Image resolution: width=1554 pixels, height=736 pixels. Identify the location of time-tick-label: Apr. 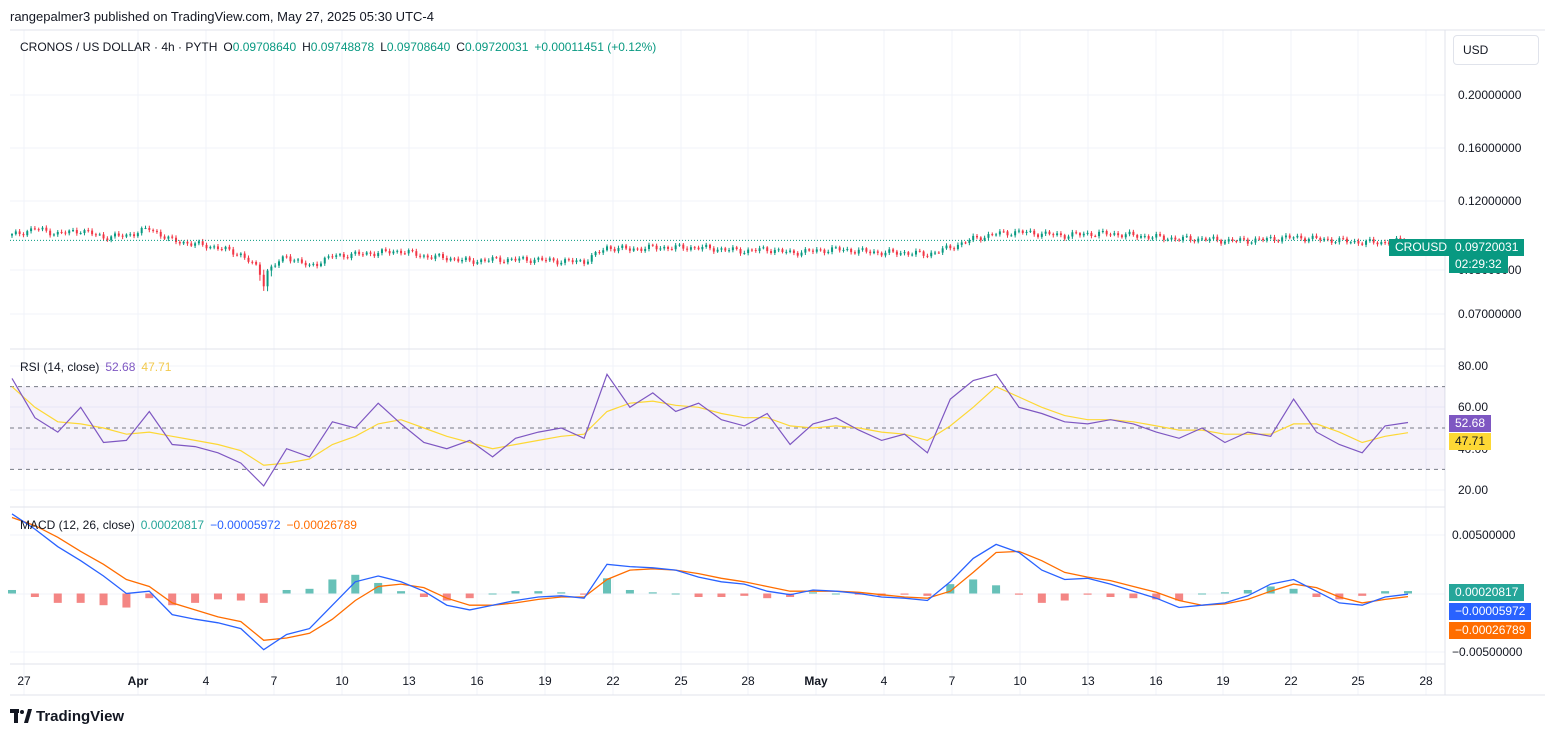
(138, 681).